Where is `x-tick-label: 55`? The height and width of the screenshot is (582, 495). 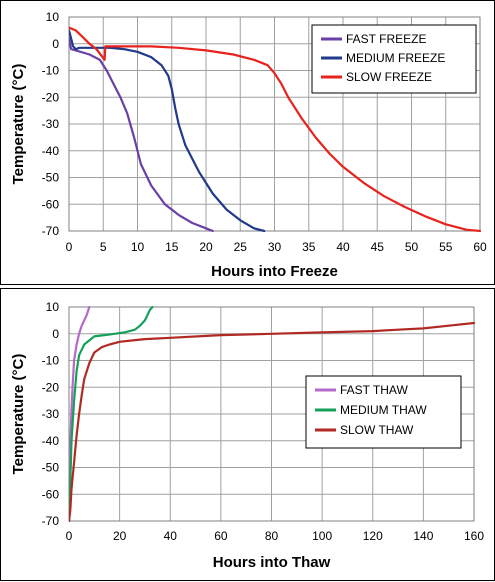
x-tick-label: 55 is located at coordinates (446, 247).